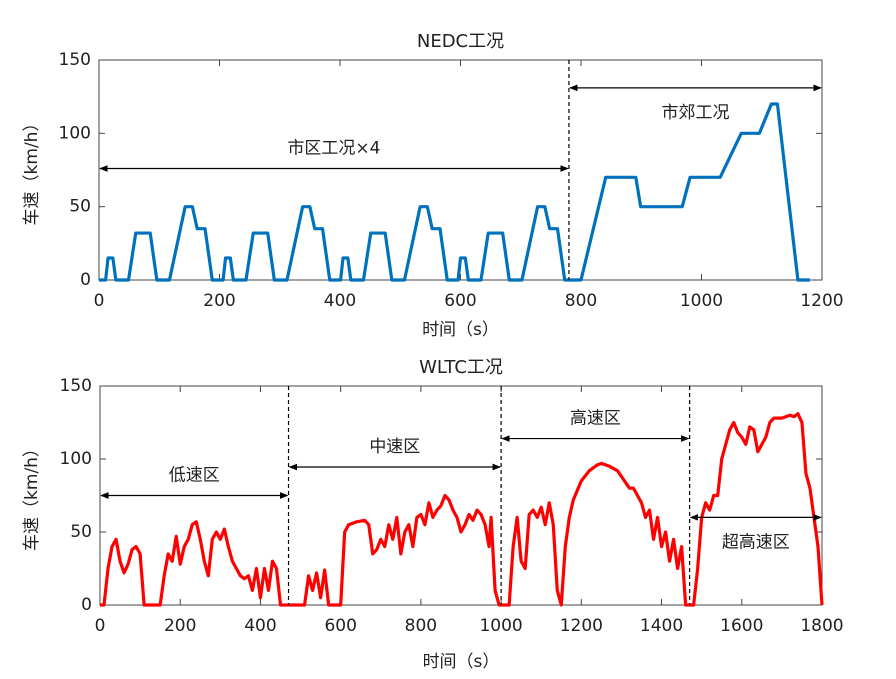 The width and height of the screenshot is (896, 679). What do you see at coordinates (661, 626) in the screenshot?
I see `x-tick-label: 1400` at bounding box center [661, 626].